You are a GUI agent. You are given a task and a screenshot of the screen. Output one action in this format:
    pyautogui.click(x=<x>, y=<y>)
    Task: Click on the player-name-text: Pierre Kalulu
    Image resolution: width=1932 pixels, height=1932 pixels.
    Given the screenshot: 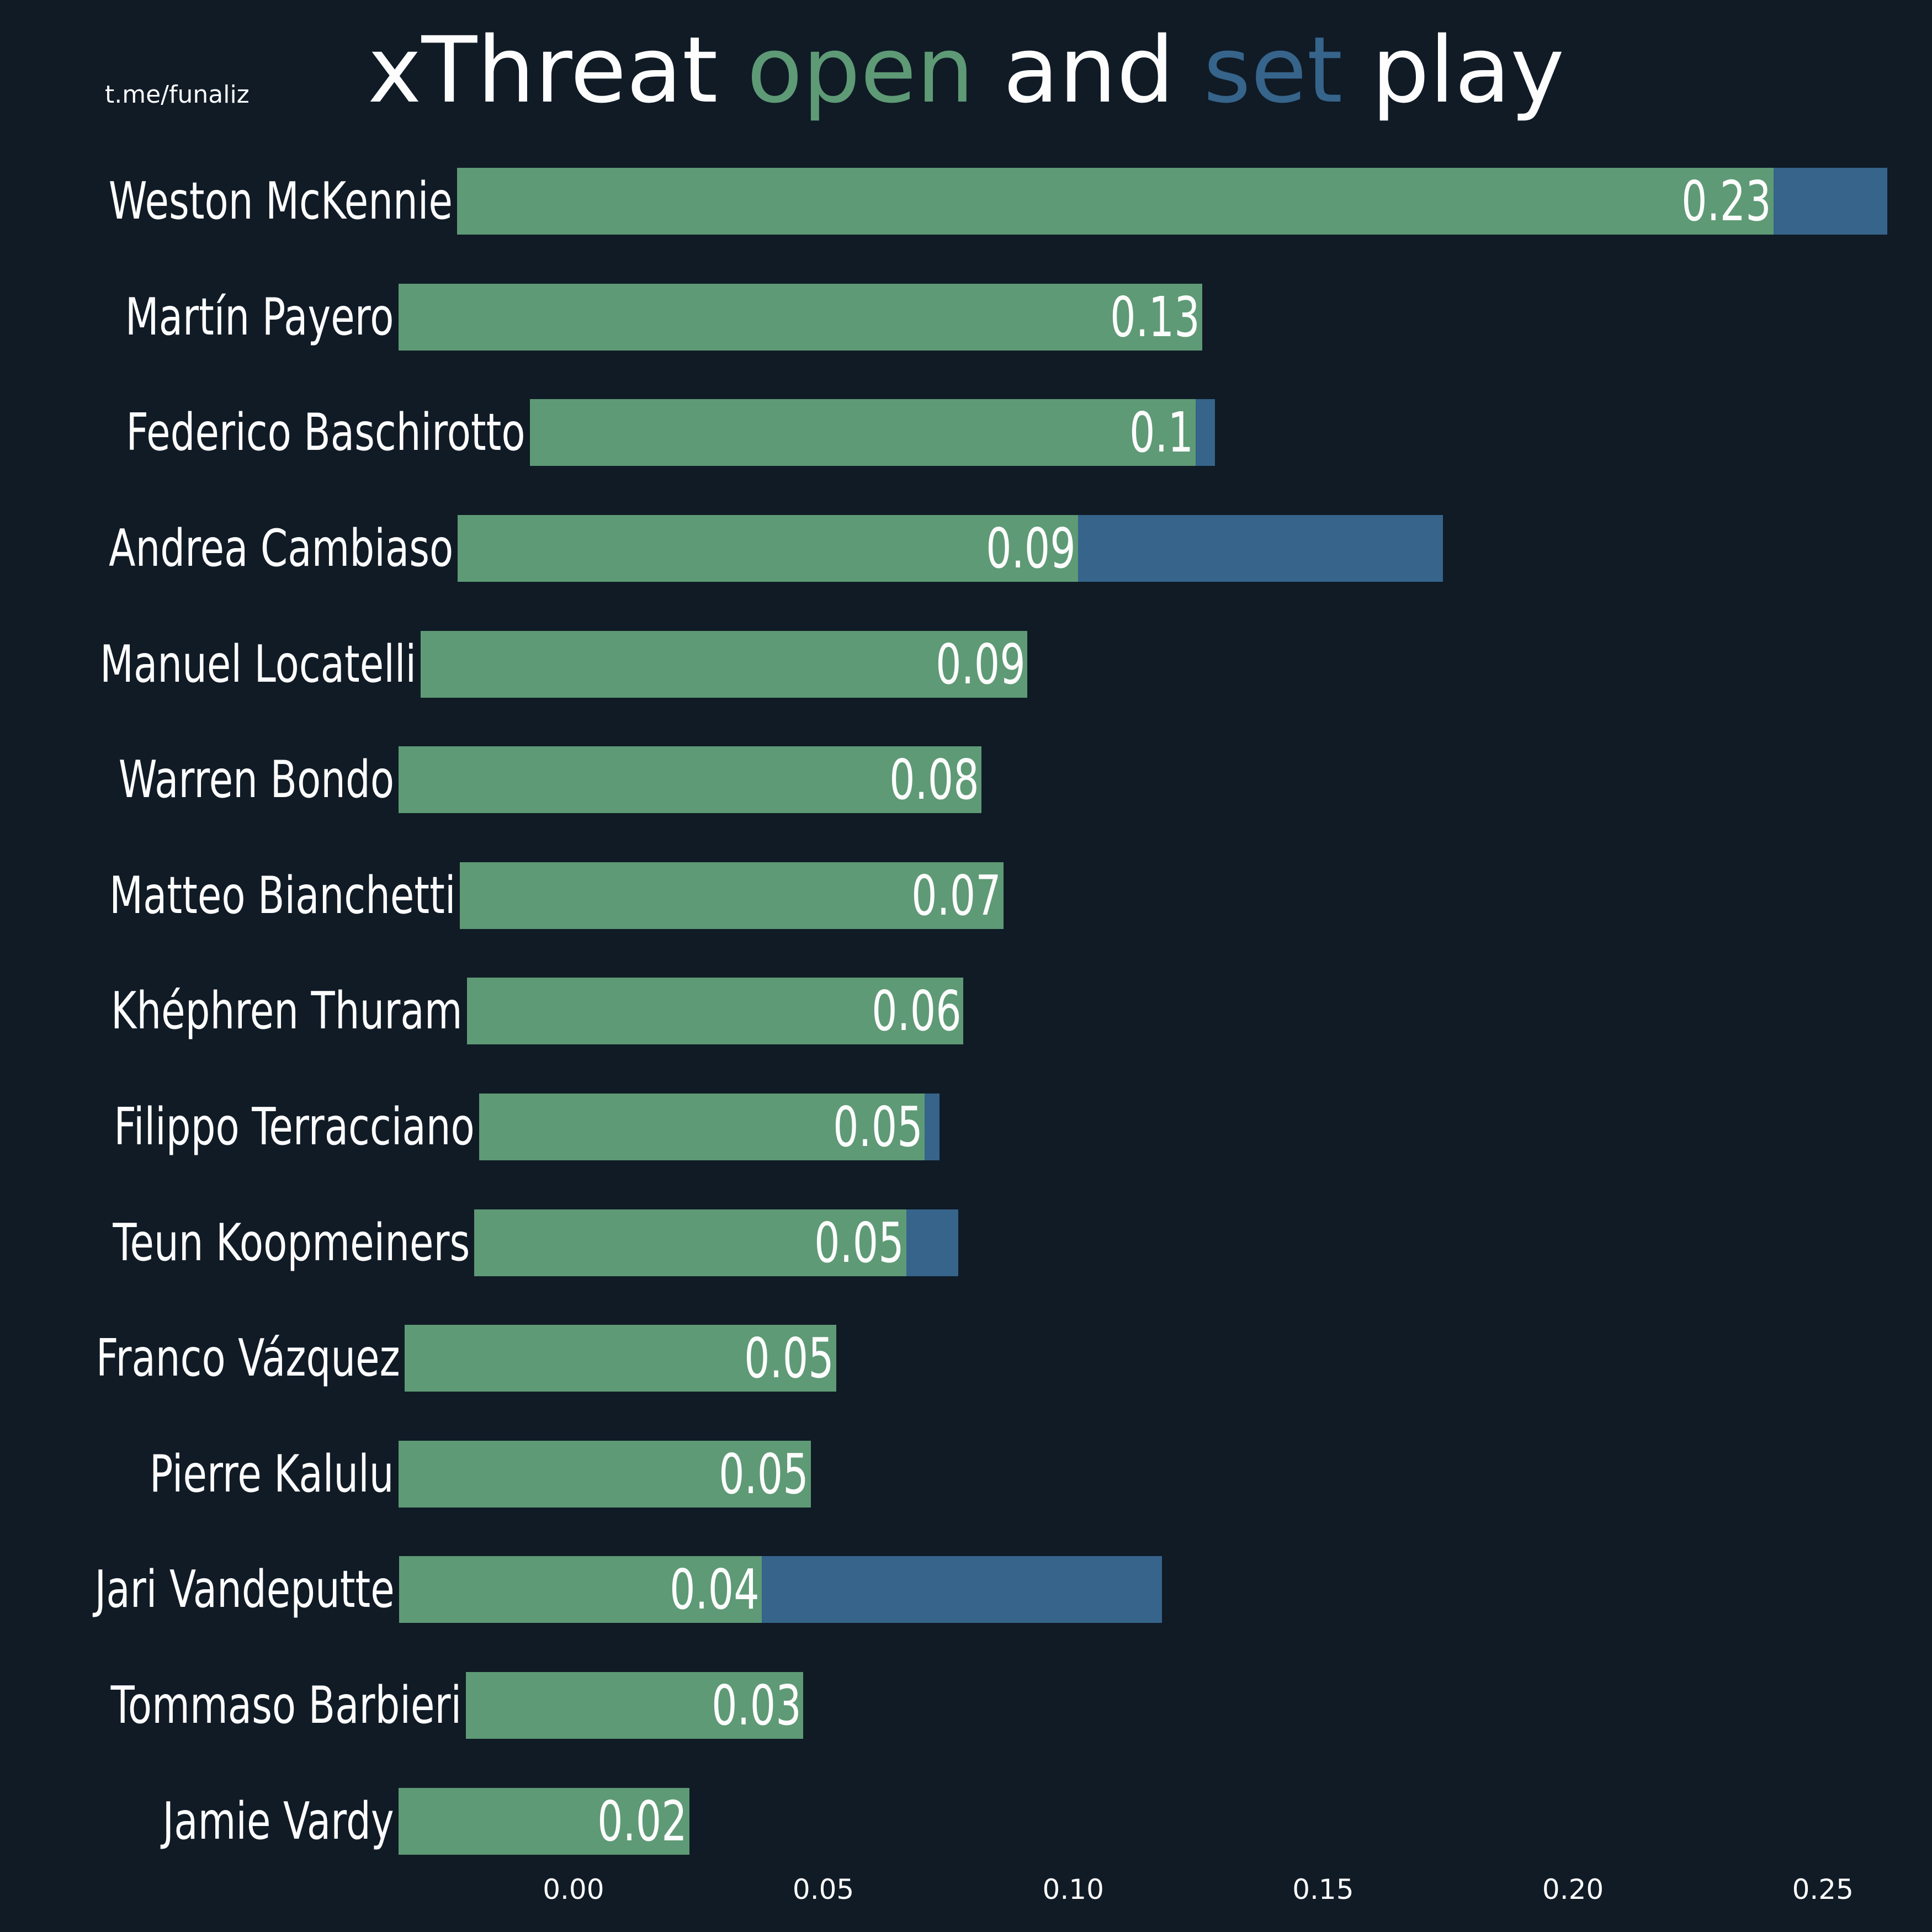 What is the action you would take?
    pyautogui.click(x=272, y=1474)
    